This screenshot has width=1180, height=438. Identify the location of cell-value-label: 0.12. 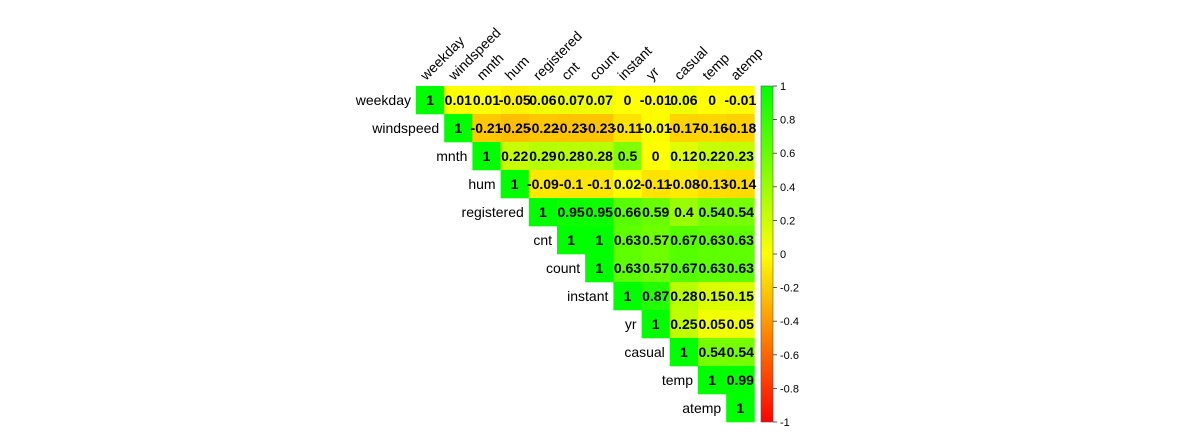
(683, 156).